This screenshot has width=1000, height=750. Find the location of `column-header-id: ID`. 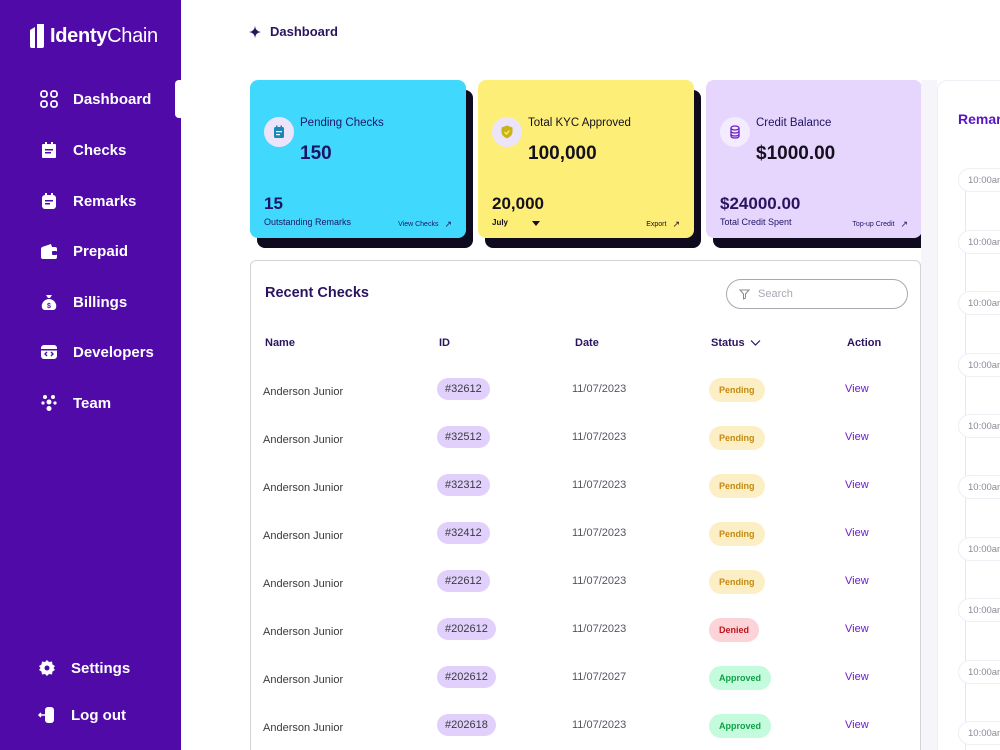

column-header-id: ID is located at coordinates (444, 343).